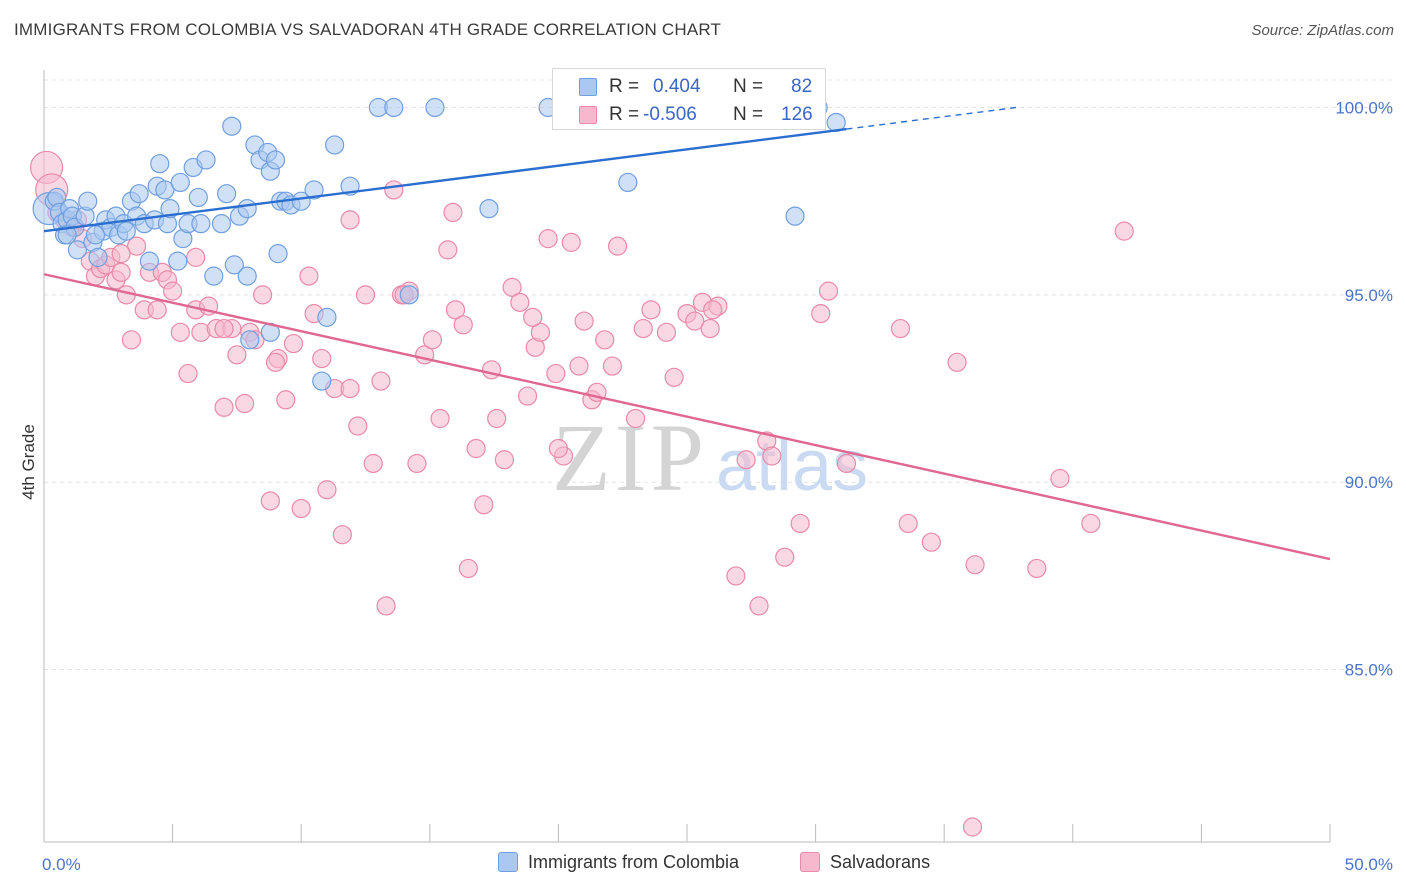 The width and height of the screenshot is (1406, 892). Describe the element at coordinates (1369, 482) in the screenshot. I see `y-tick-label: 90.0%` at that location.